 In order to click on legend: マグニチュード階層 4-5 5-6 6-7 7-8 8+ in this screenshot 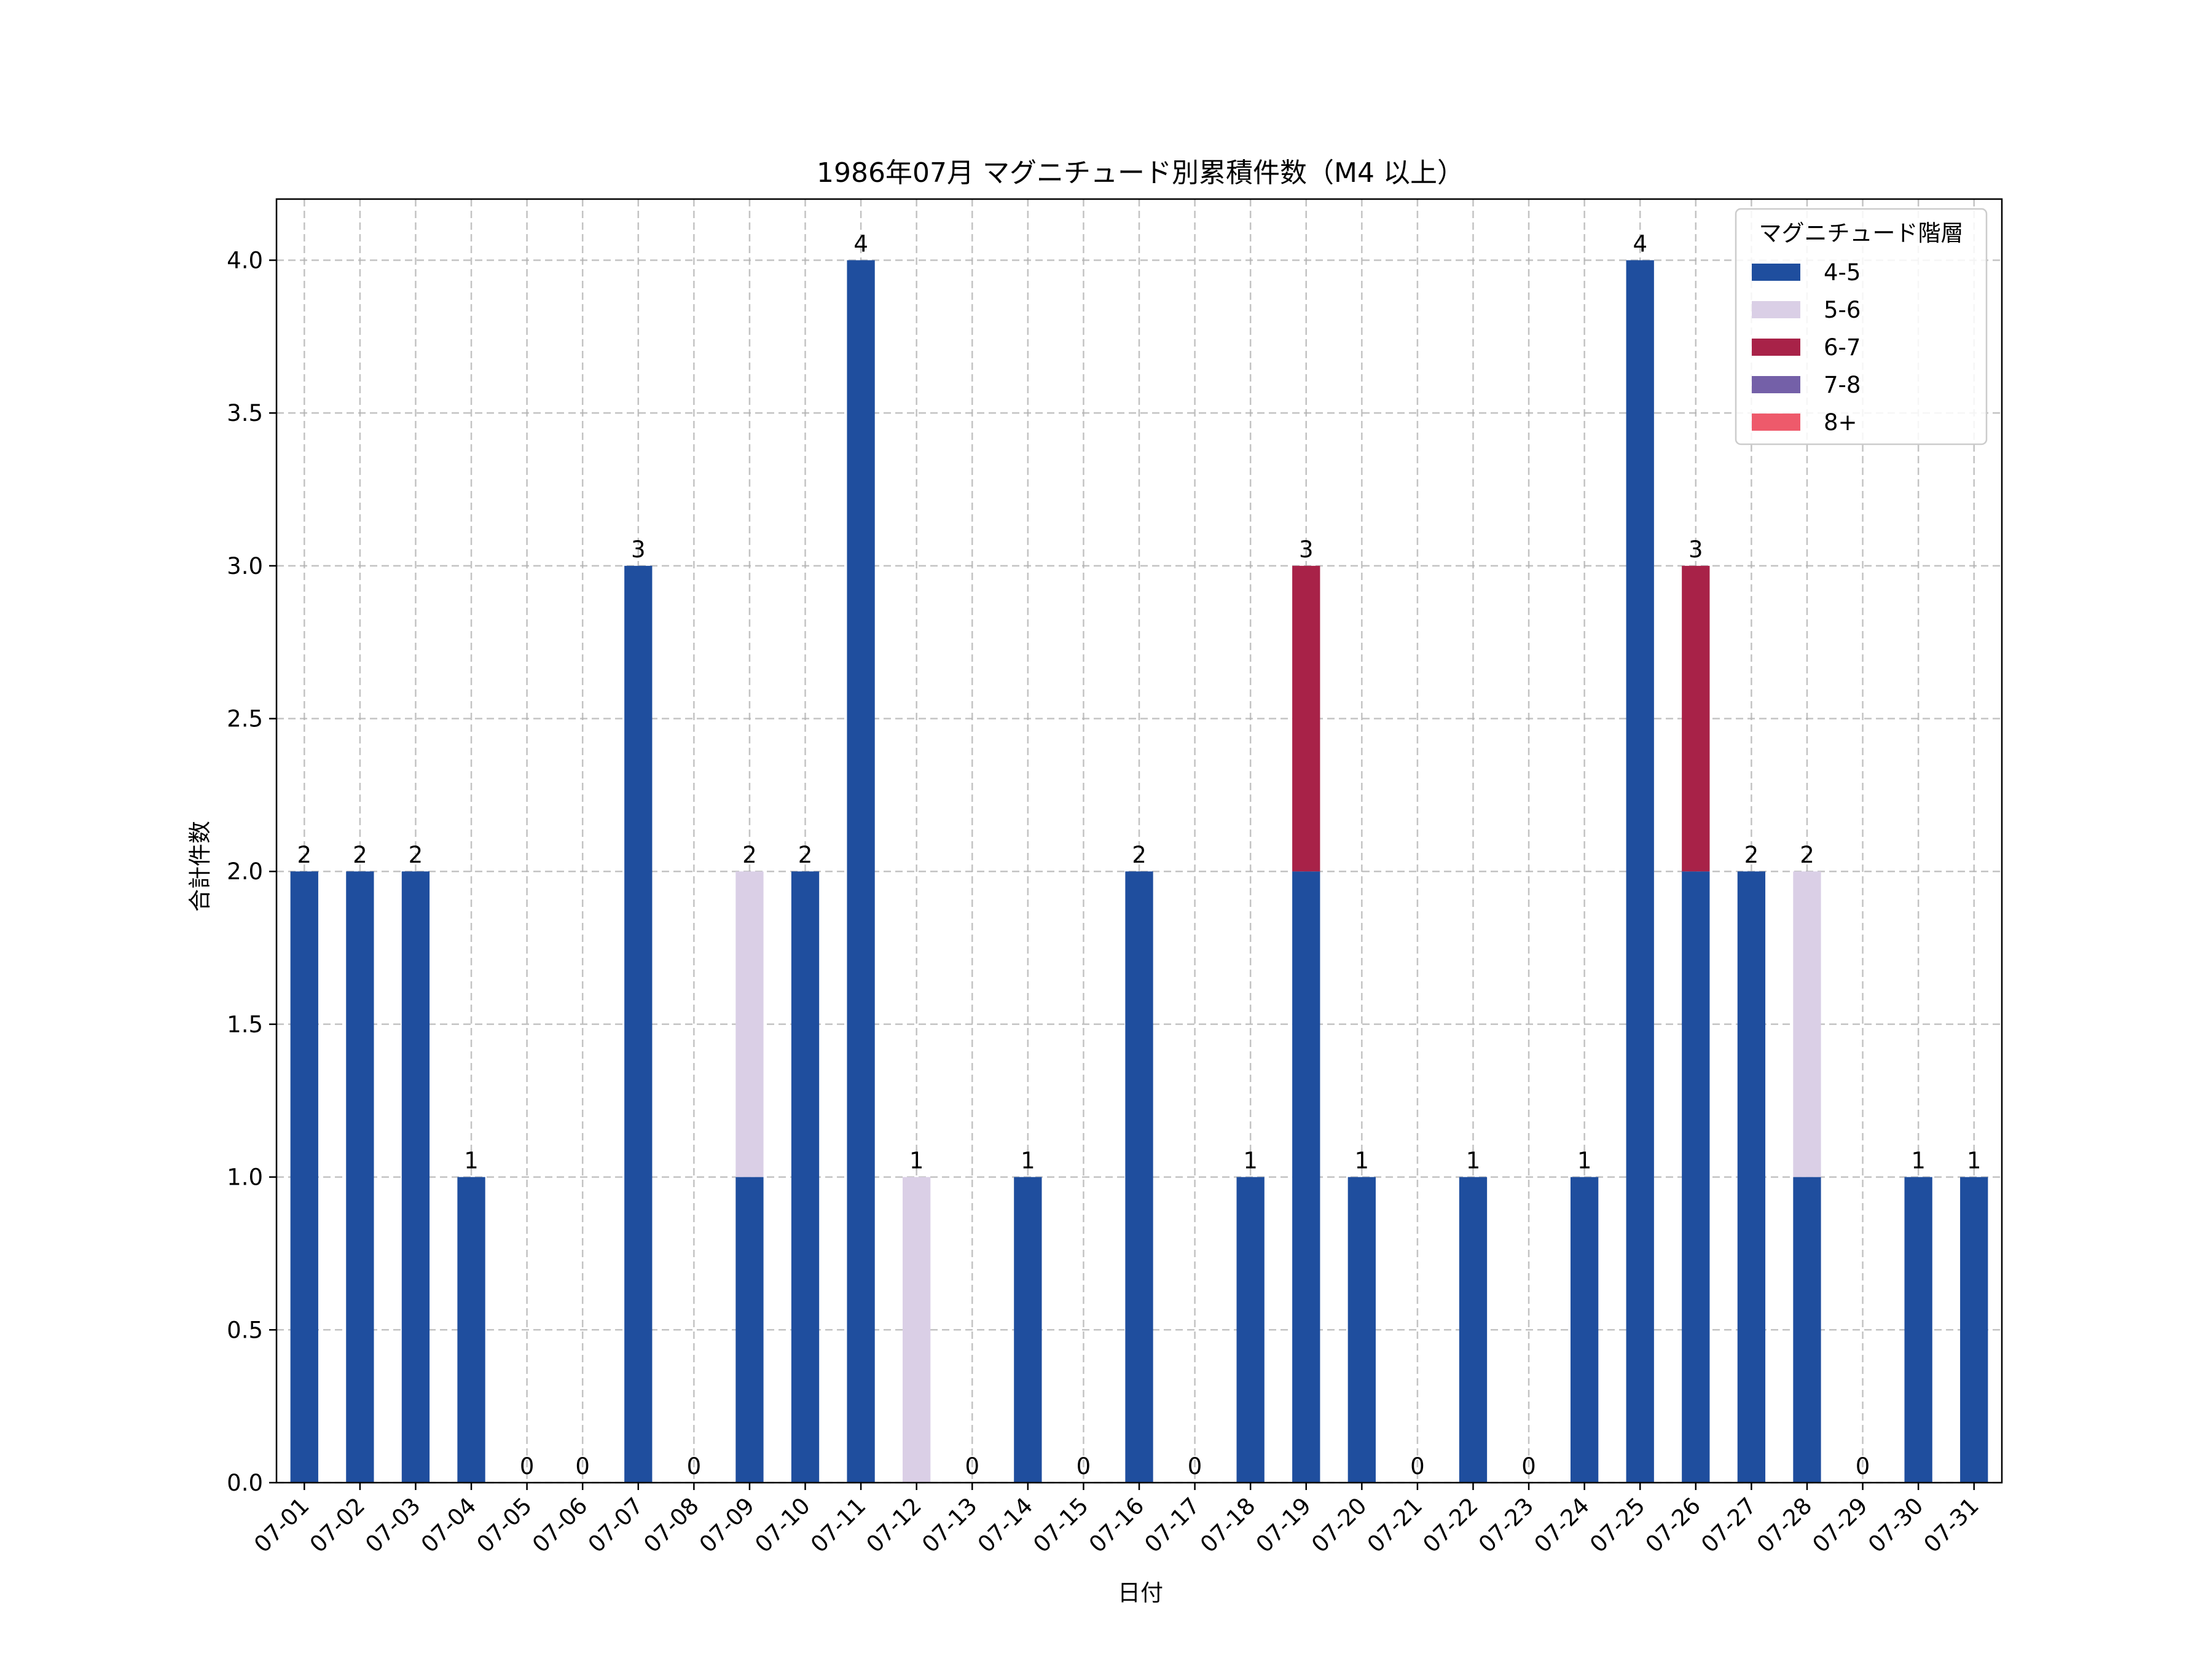, I will do `click(1861, 326)`.